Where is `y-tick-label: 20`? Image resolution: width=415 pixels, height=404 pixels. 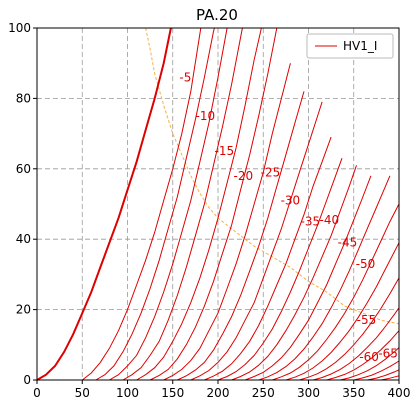
y-tick-label: 20 is located at coordinates (23, 310).